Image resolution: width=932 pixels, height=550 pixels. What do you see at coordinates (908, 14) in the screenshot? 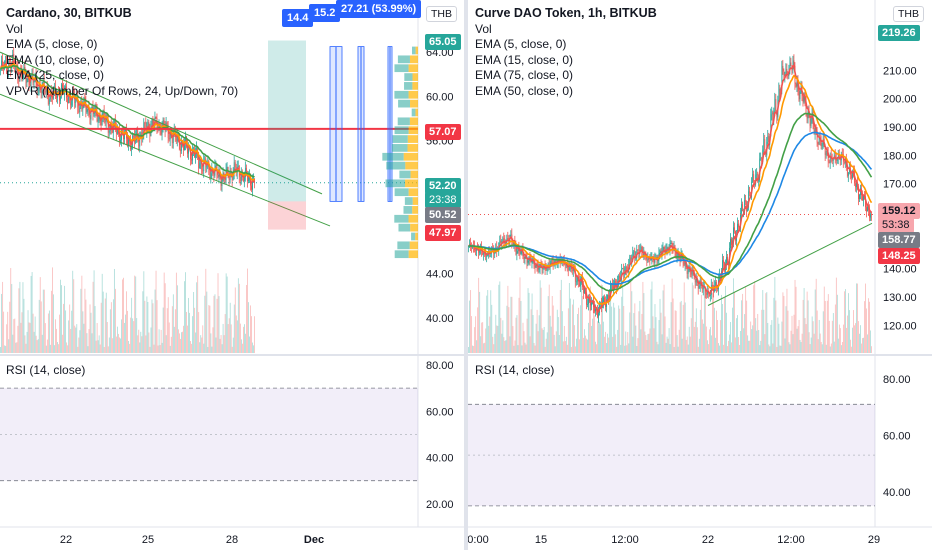
I see `right-currency-button: THB` at bounding box center [908, 14].